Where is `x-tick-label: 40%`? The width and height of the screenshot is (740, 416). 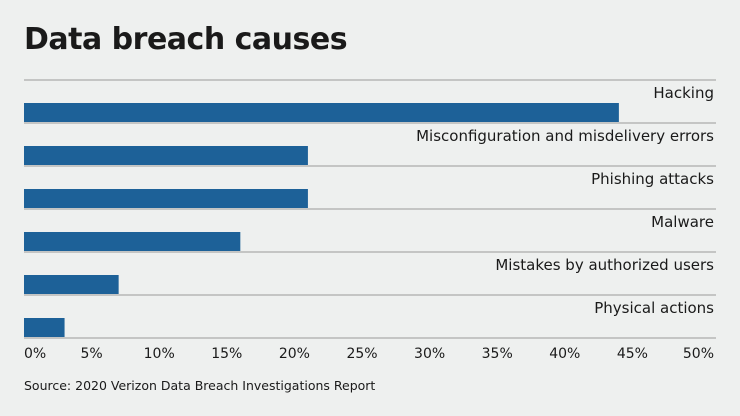
x-tick-label: 40% is located at coordinates (564, 354).